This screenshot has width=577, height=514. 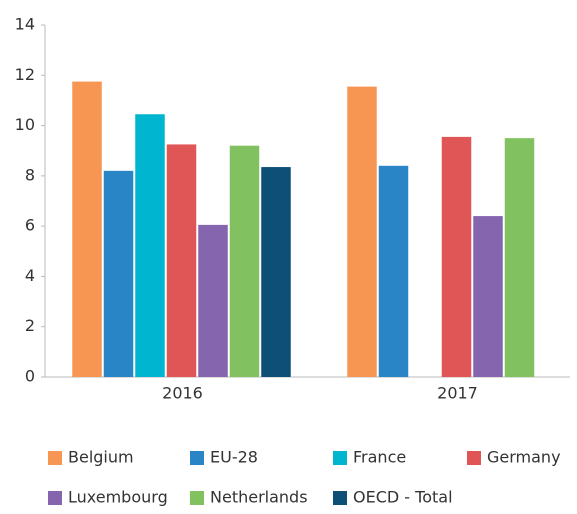 What do you see at coordinates (182, 393) in the screenshot?
I see `x-tick-label: 2016` at bounding box center [182, 393].